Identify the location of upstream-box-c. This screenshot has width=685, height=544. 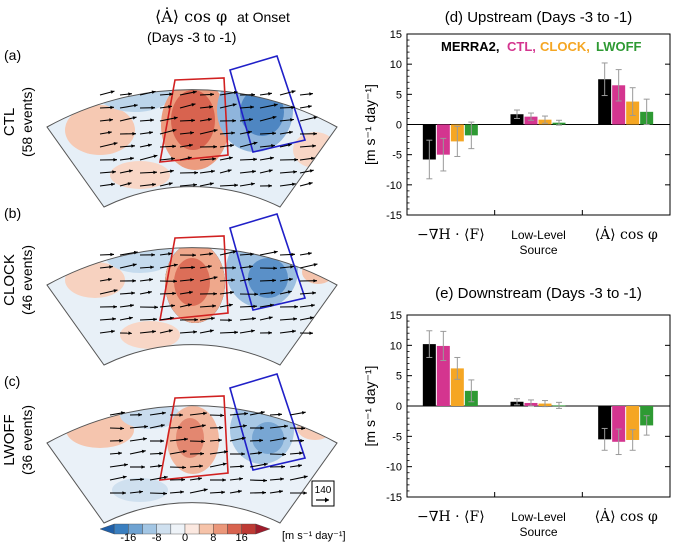
(194, 438).